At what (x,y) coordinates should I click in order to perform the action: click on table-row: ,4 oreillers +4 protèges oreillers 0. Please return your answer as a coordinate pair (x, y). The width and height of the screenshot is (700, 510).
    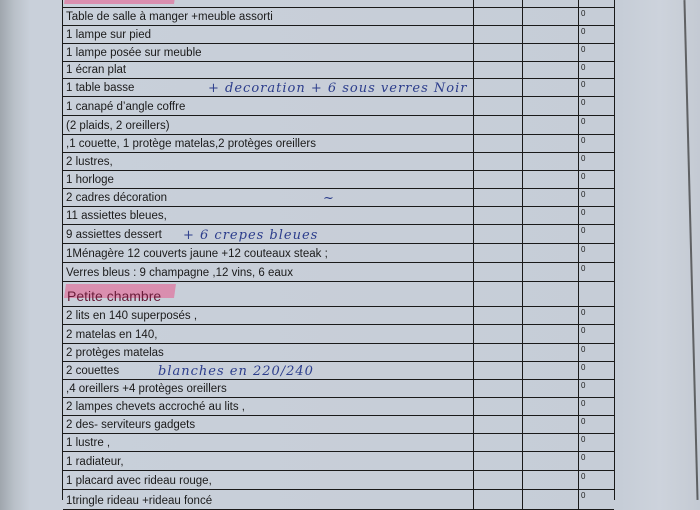
    Looking at the image, I should click on (338, 389).